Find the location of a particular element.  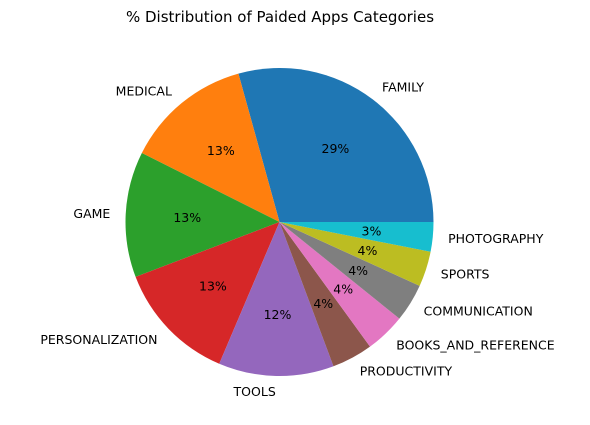

category-label-sports: SPORTS is located at coordinates (465, 273).